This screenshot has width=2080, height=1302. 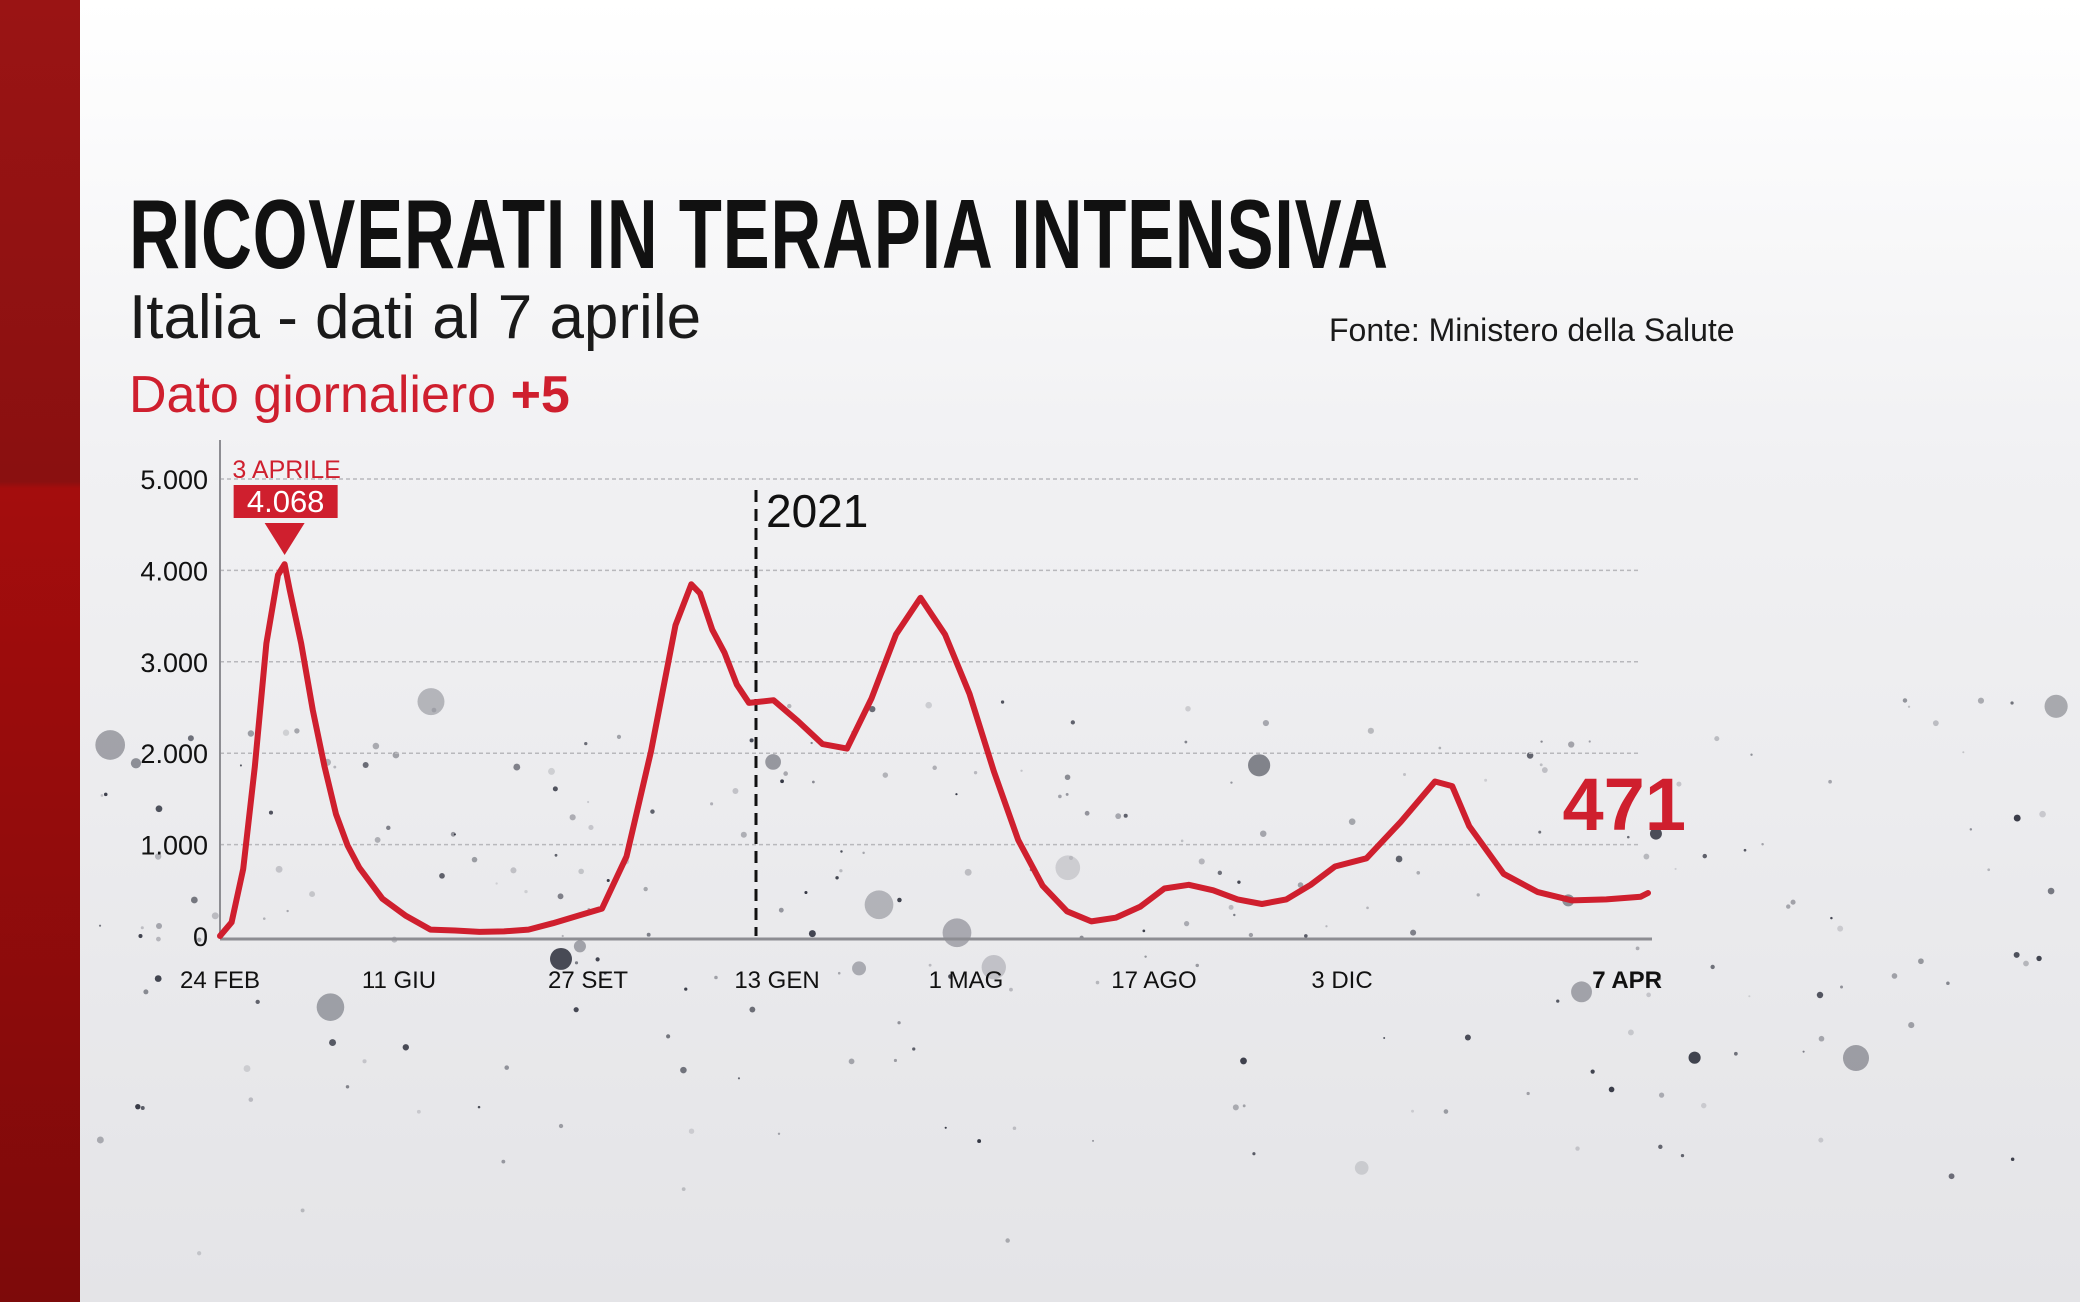 I want to click on side-band, so click(x=40, y=651).